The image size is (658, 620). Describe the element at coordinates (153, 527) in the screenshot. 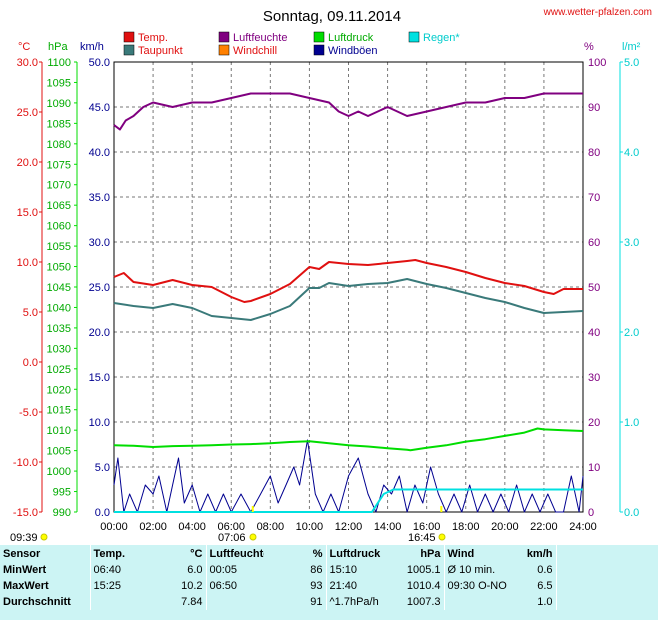

I see `tick-time: 02:00` at that location.